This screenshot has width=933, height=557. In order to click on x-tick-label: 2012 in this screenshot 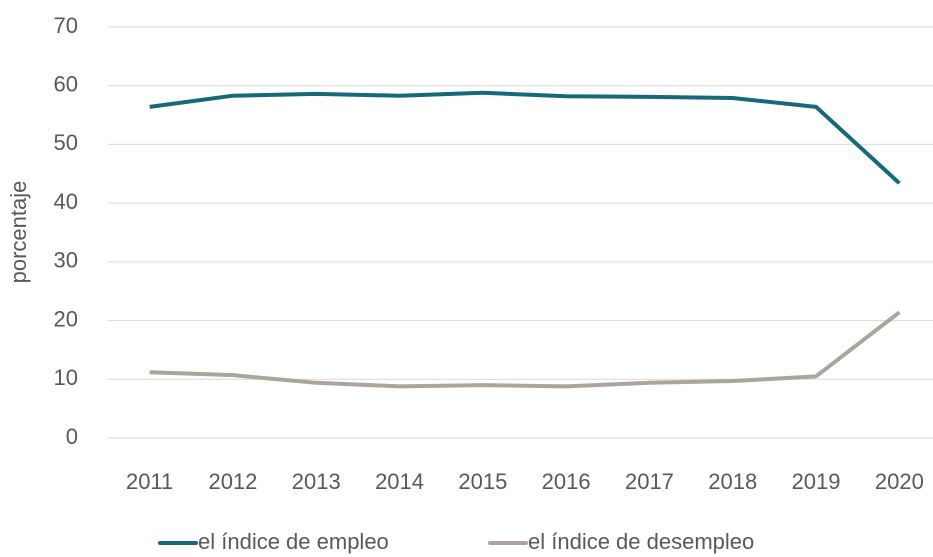, I will do `click(232, 481)`.